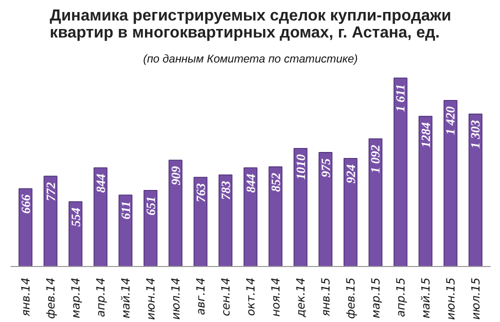  What do you see at coordinates (375, 159) in the screenshot?
I see `data-label: 1 092` at bounding box center [375, 159].